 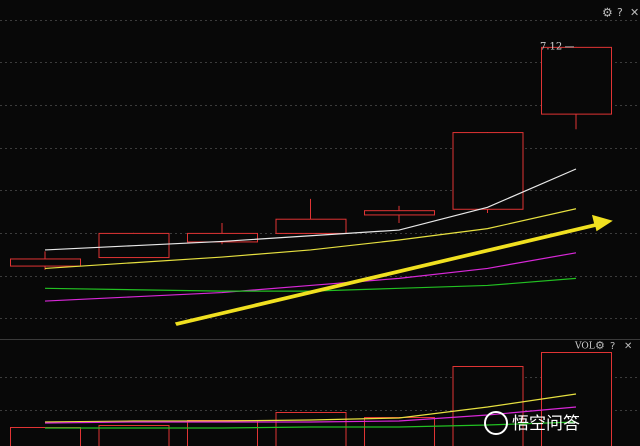 What do you see at coordinates (584, 347) in the screenshot?
I see `volume-title: VOL` at bounding box center [584, 347].